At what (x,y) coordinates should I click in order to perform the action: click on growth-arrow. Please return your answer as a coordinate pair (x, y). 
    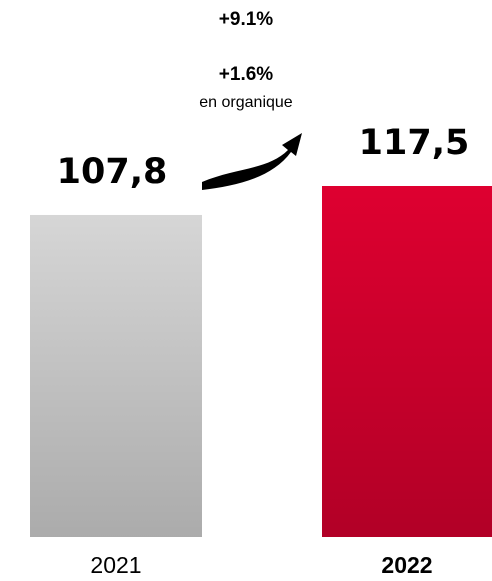
    Looking at the image, I should click on (252, 161).